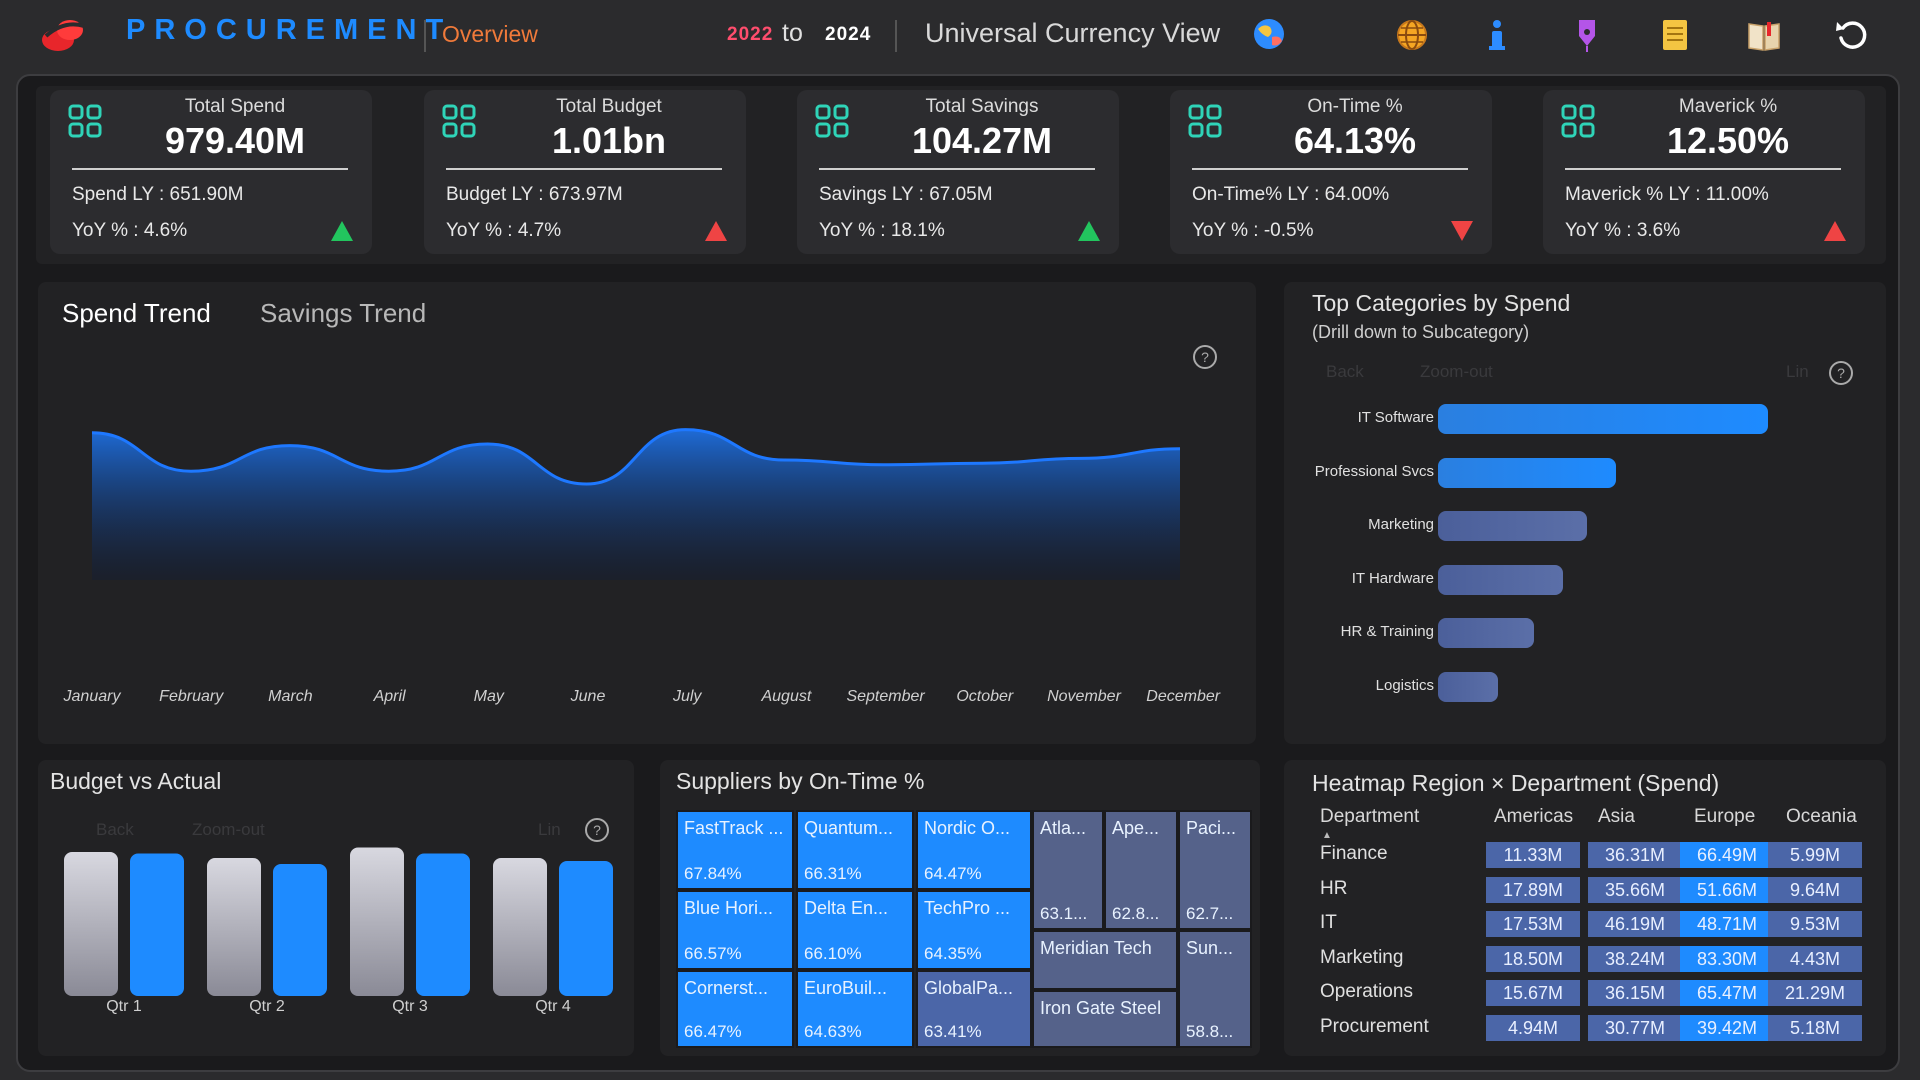 The image size is (1920, 1080). What do you see at coordinates (1727, 993) in the screenshot?
I see `heatmap-cell: 65.47M` at bounding box center [1727, 993].